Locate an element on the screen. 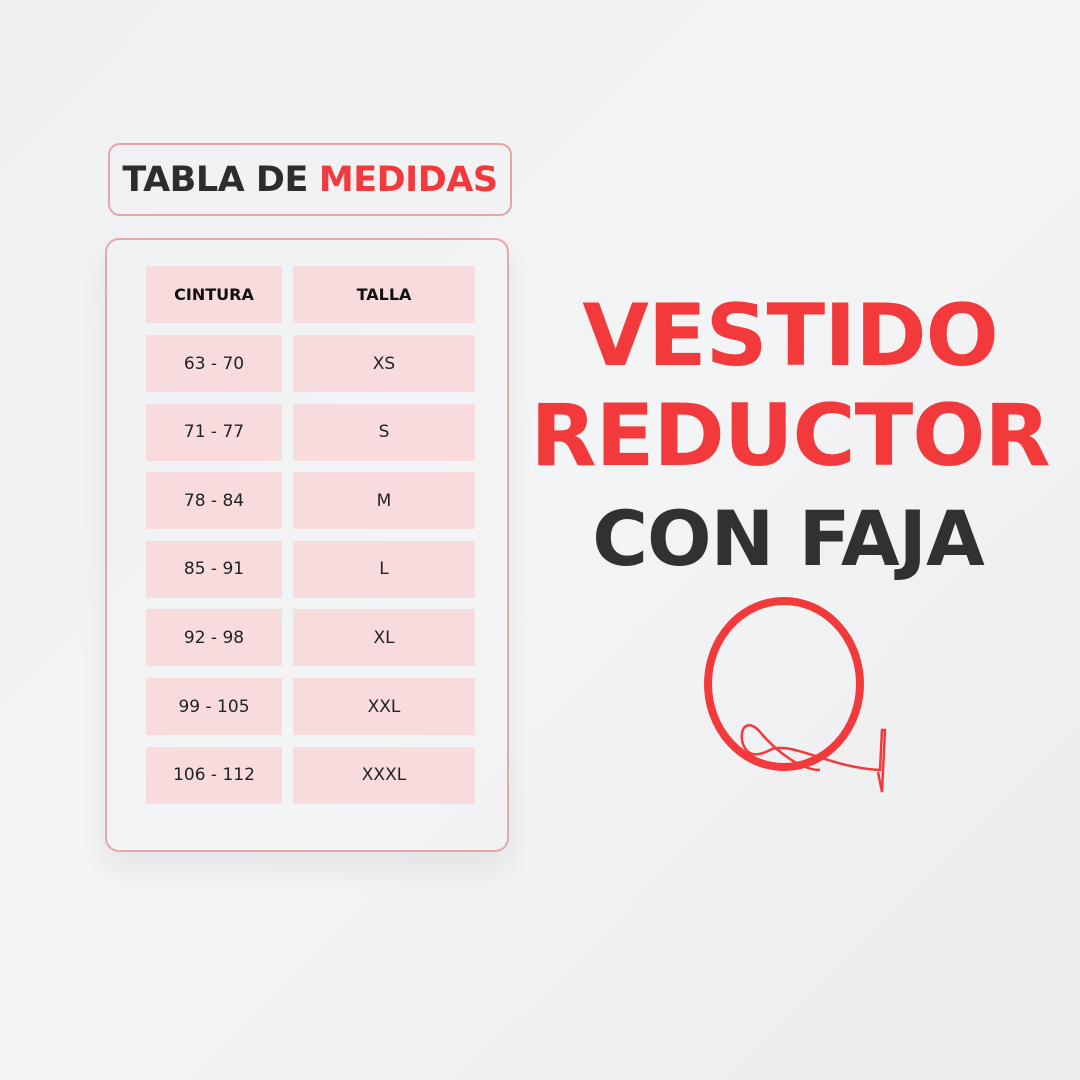 The height and width of the screenshot is (1080, 1080). title-part-2: MEDIDAS is located at coordinates (408, 179).